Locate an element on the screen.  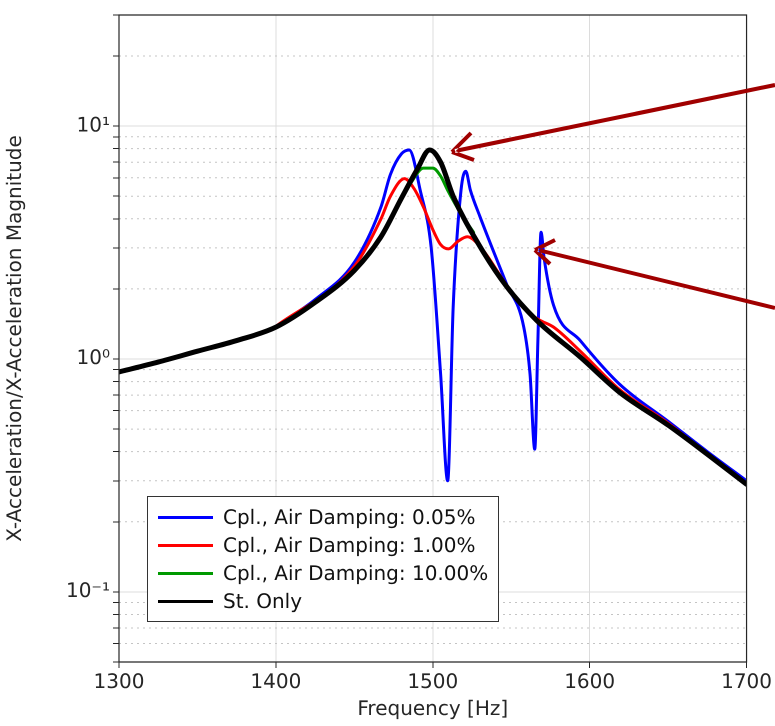
x-axis-title: Frequency [Hz] is located at coordinates (432, 708).